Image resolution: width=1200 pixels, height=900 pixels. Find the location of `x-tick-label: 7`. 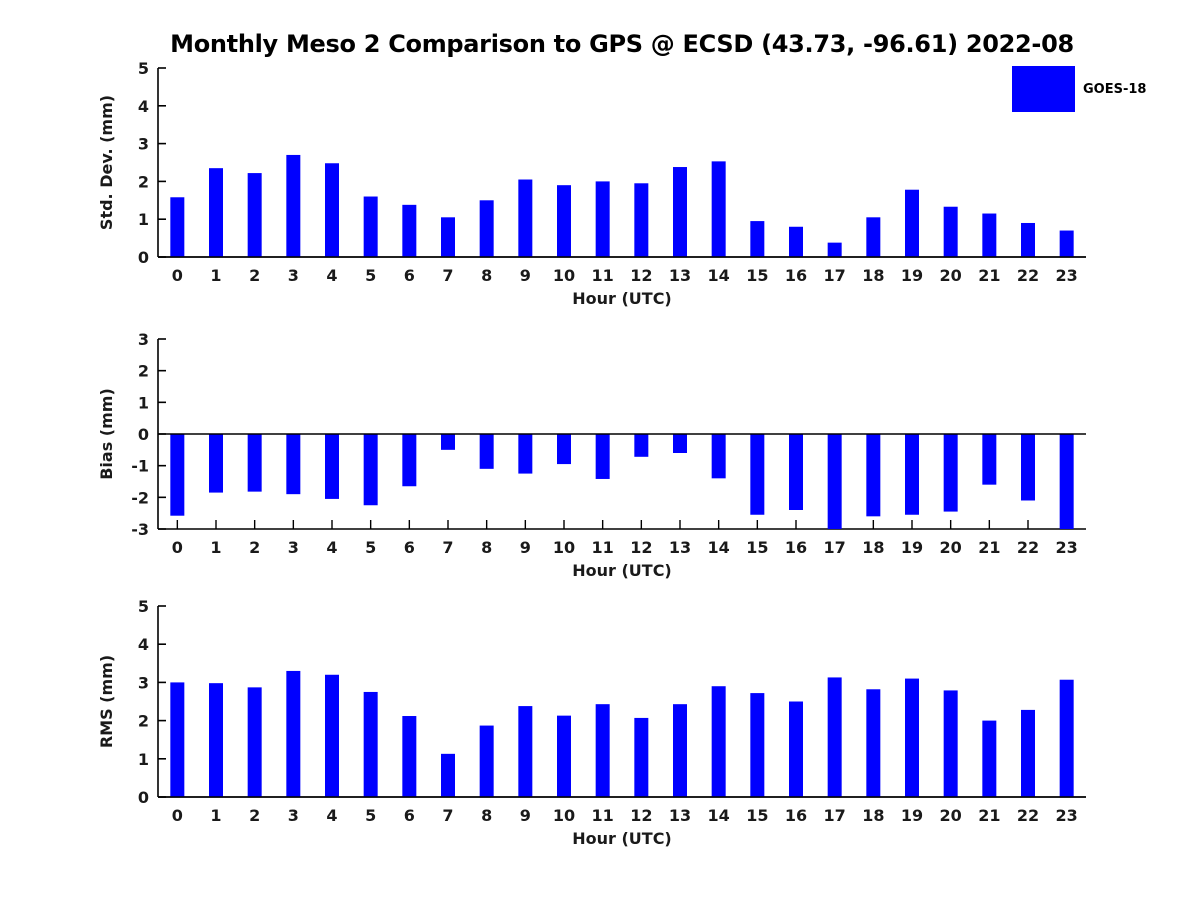

x-tick-label: 7 is located at coordinates (447, 815).